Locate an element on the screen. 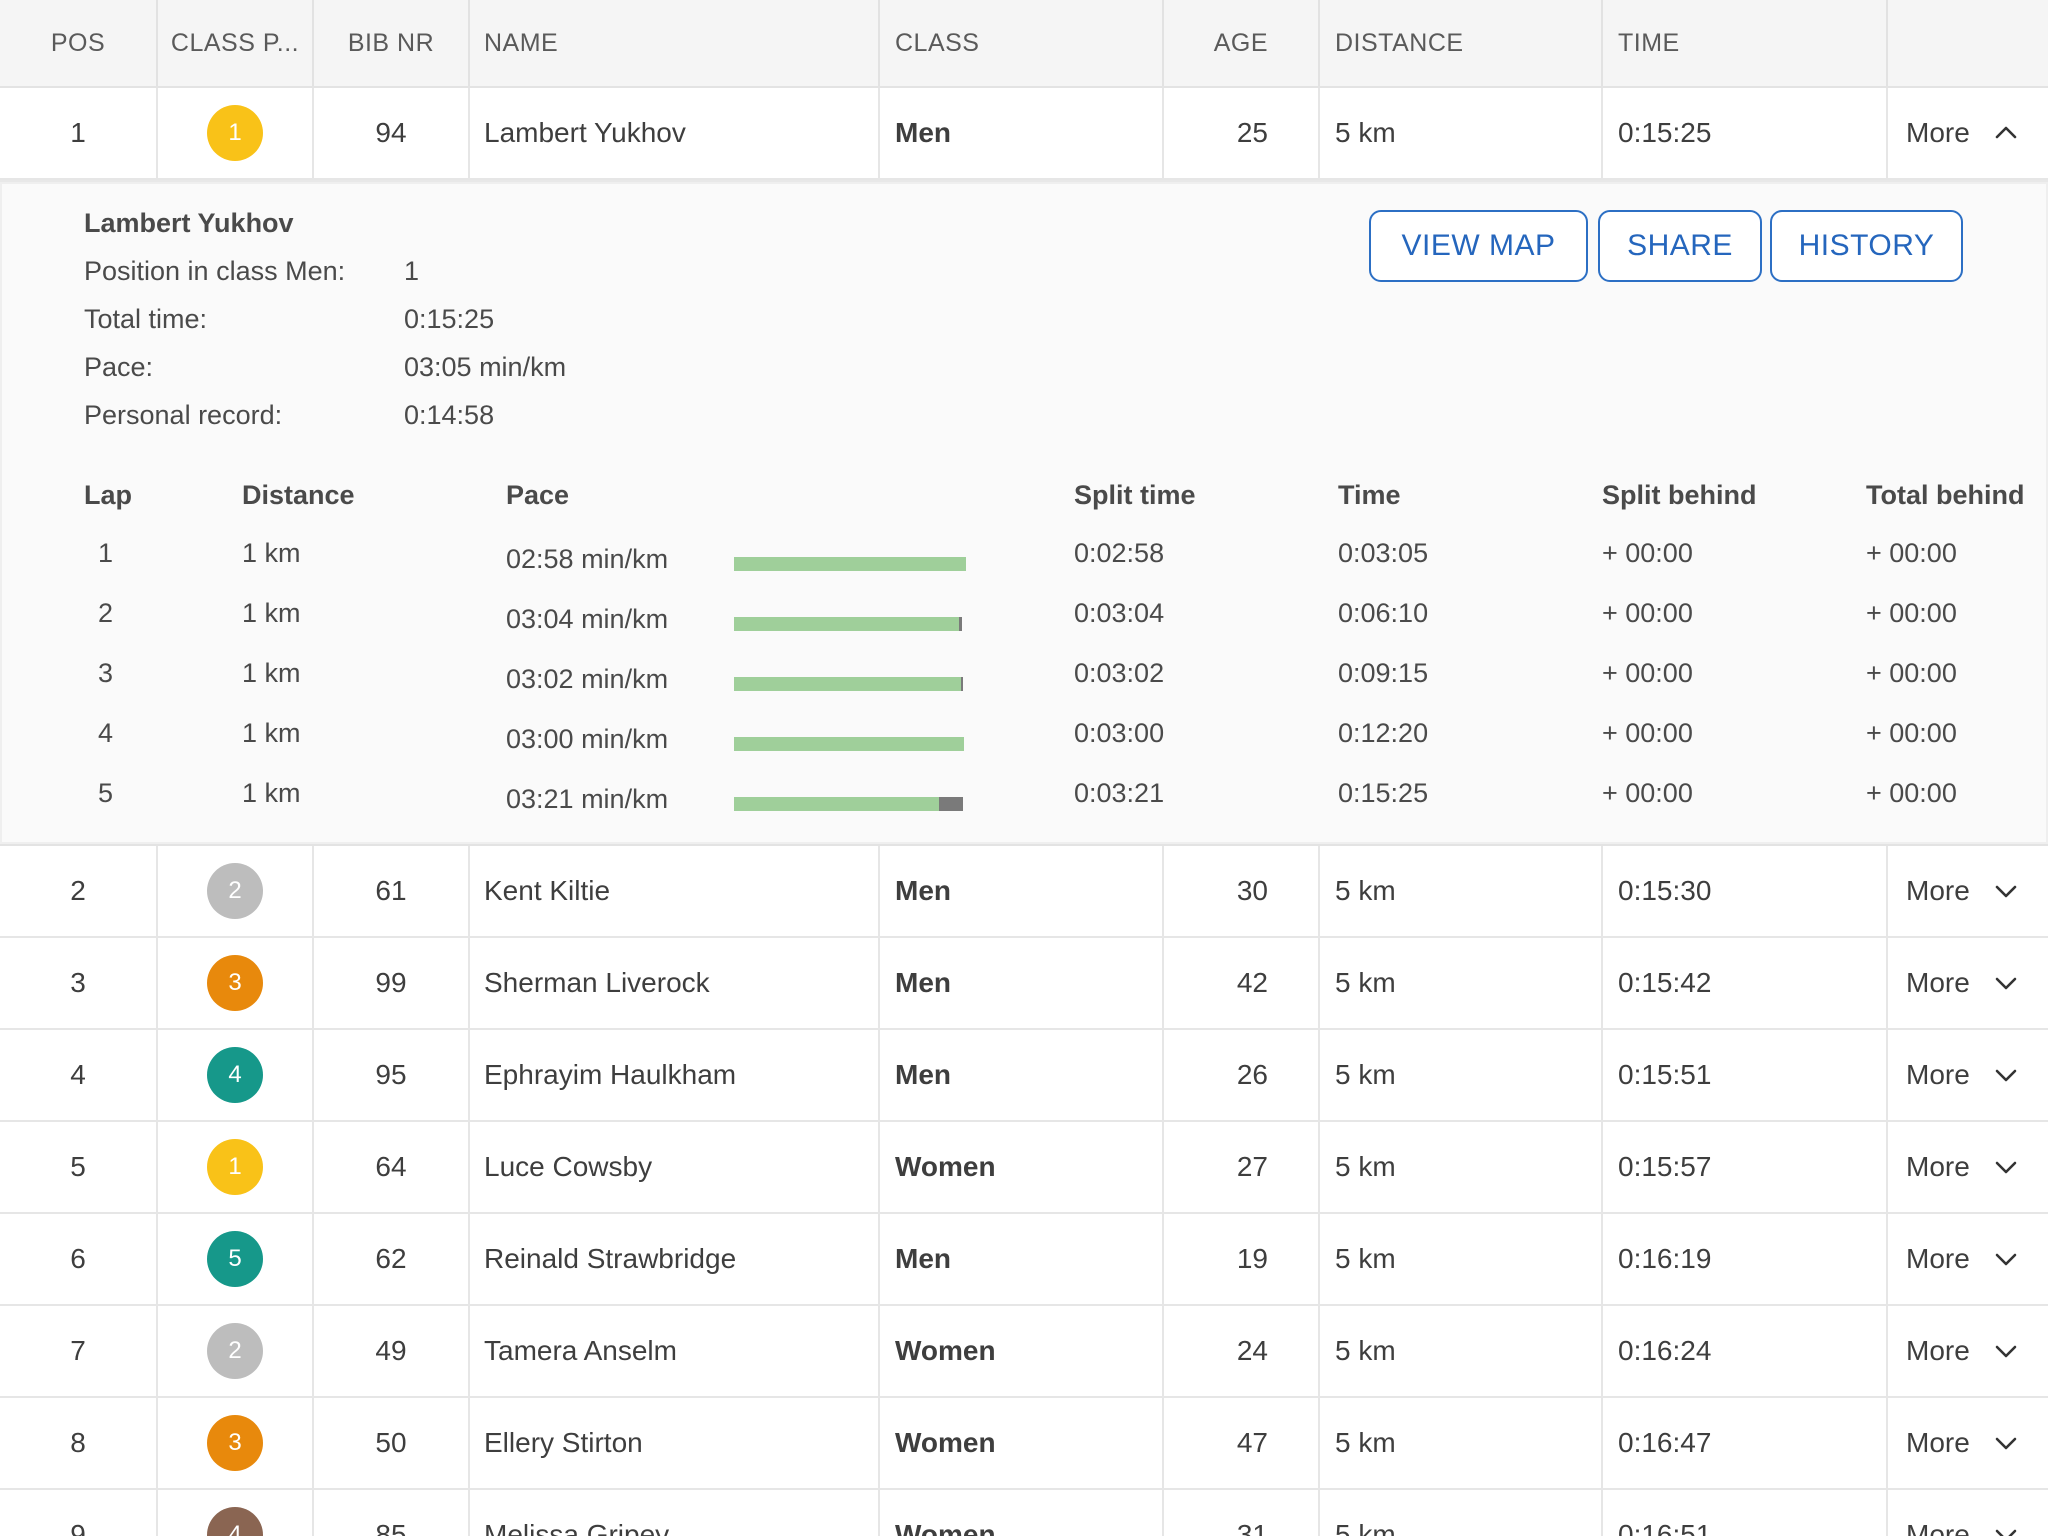  lap-header-lap: Lap is located at coordinates (108, 495).